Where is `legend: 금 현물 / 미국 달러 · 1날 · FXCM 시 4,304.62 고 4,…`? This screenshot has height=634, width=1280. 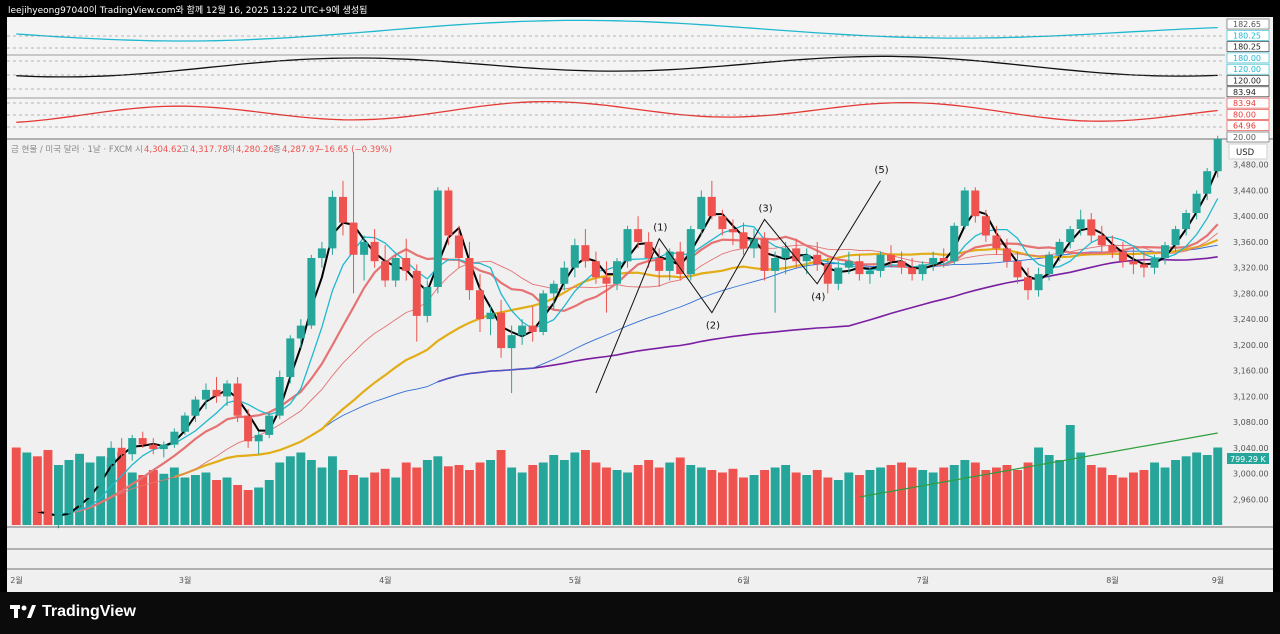 legend: 금 현물 / 미국 달러 · 1날 · FXCM 시 4,304.62 고 4,… is located at coordinates (201, 149).